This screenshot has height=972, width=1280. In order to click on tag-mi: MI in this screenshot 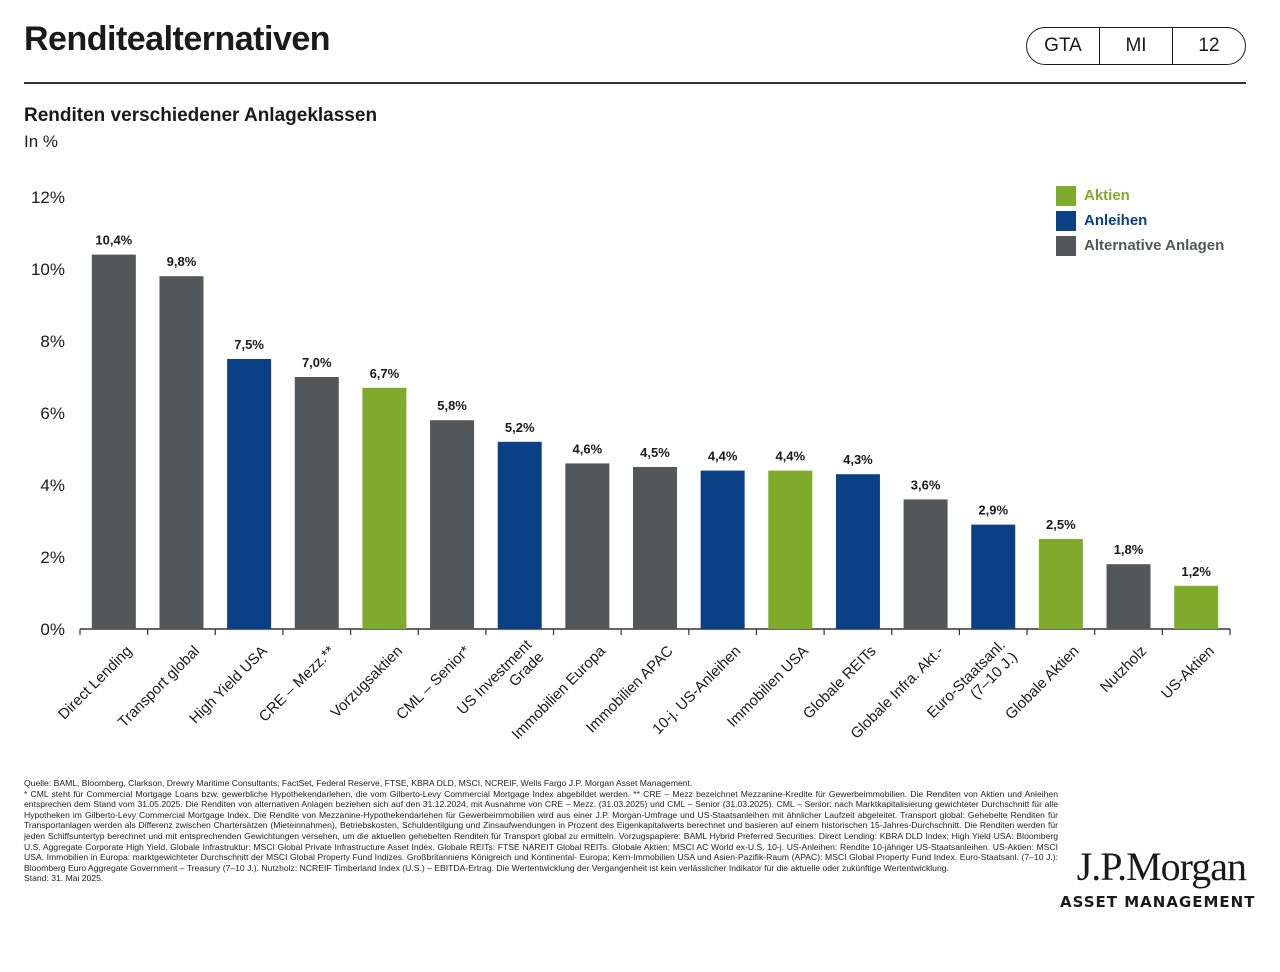, I will do `click(1135, 46)`.